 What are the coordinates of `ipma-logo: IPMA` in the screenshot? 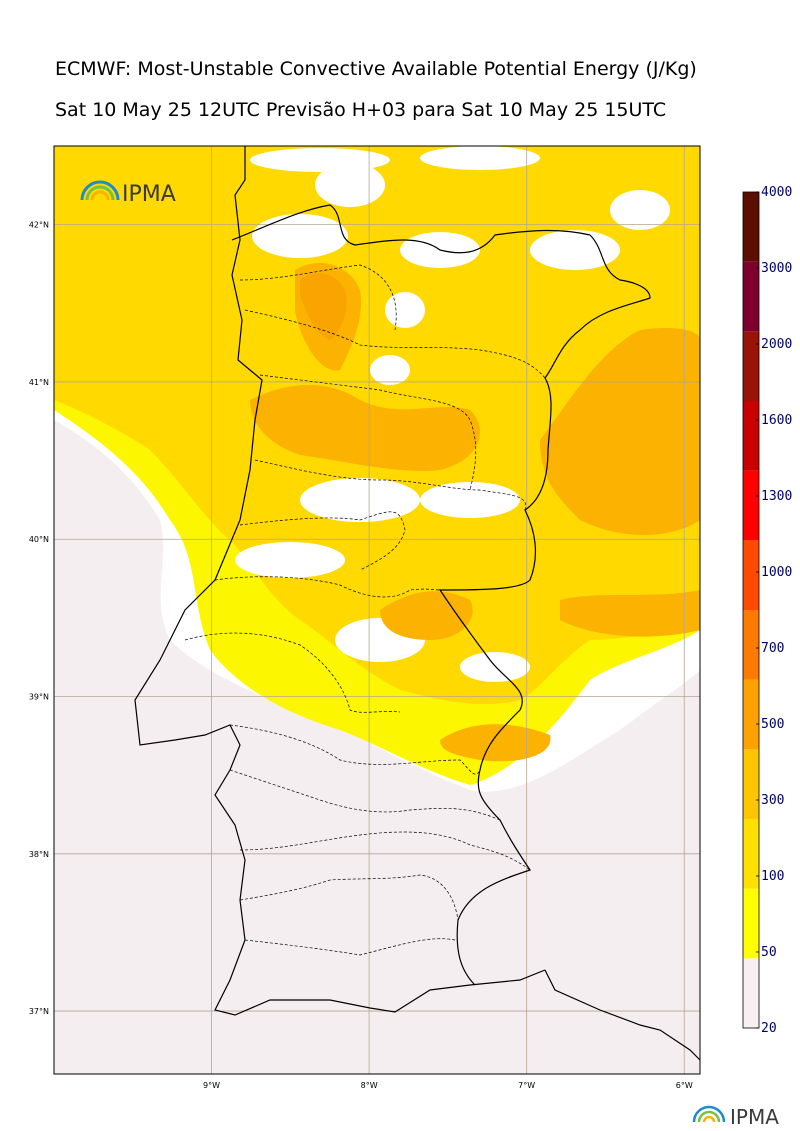 It's located at (128, 193).